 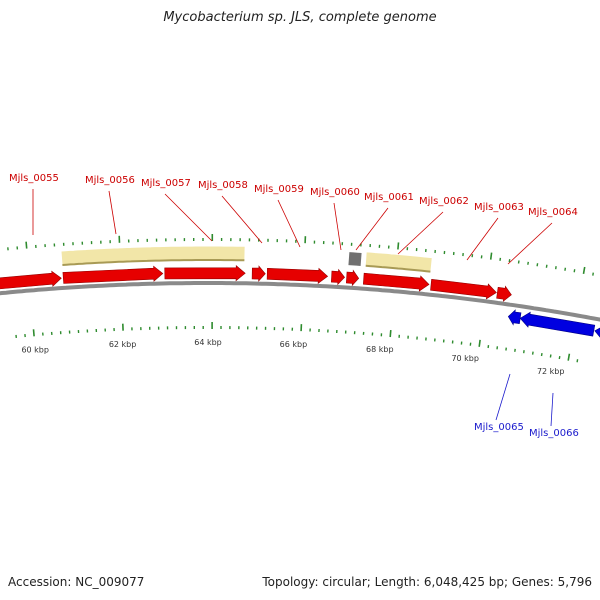 What do you see at coordinates (279, 189) in the screenshot?
I see `gene-label-top: Mjls_0059` at bounding box center [279, 189].